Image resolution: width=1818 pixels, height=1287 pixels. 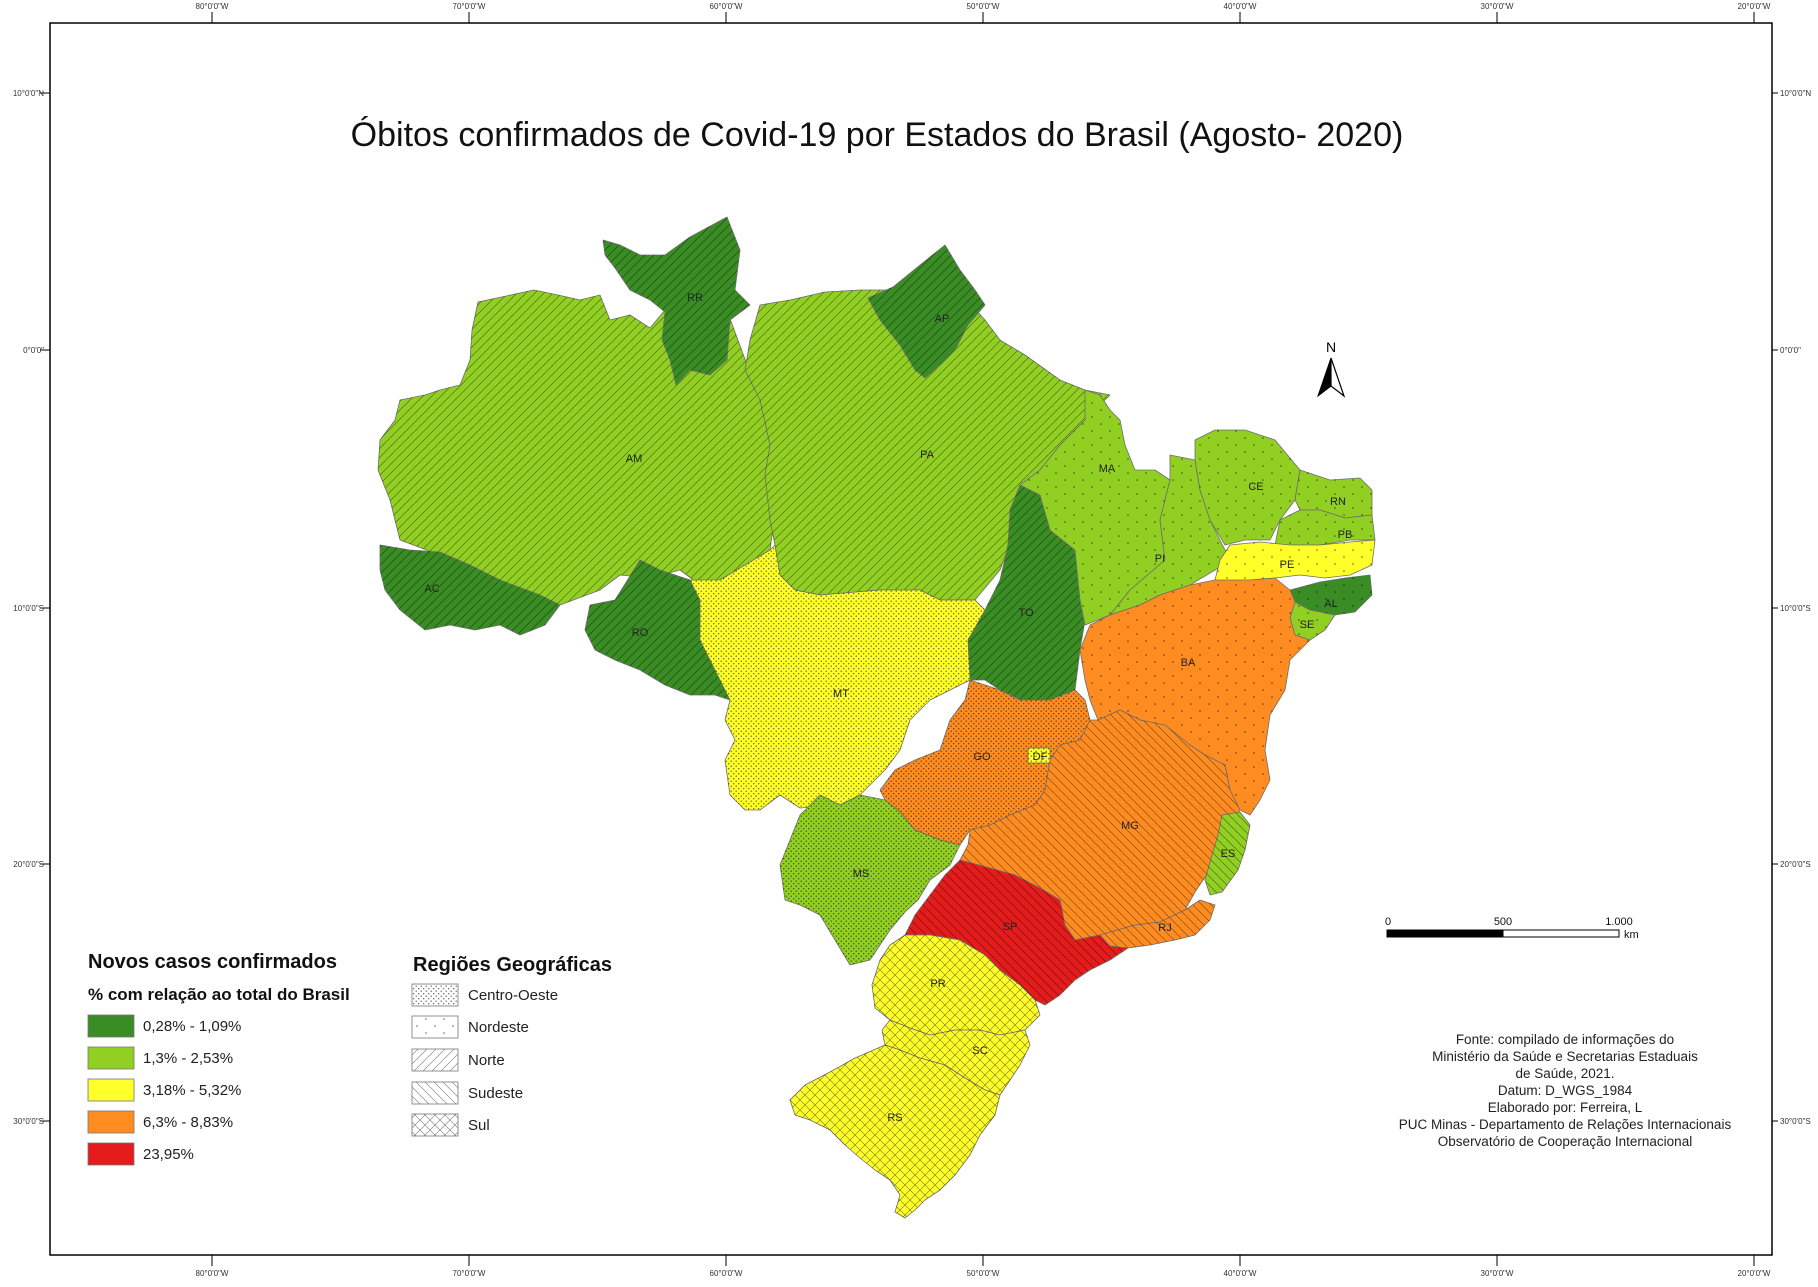 What do you see at coordinates (1164, 928) in the screenshot?
I see `state-label-rj: RJ` at bounding box center [1164, 928].